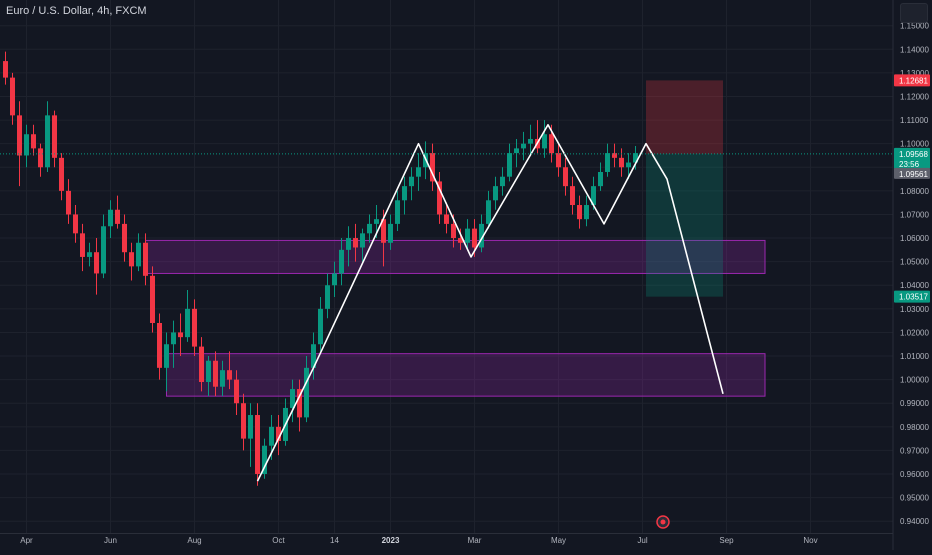 The width and height of the screenshot is (932, 555). I want to click on current-price-tag-text: 1.09568, so click(913, 154).